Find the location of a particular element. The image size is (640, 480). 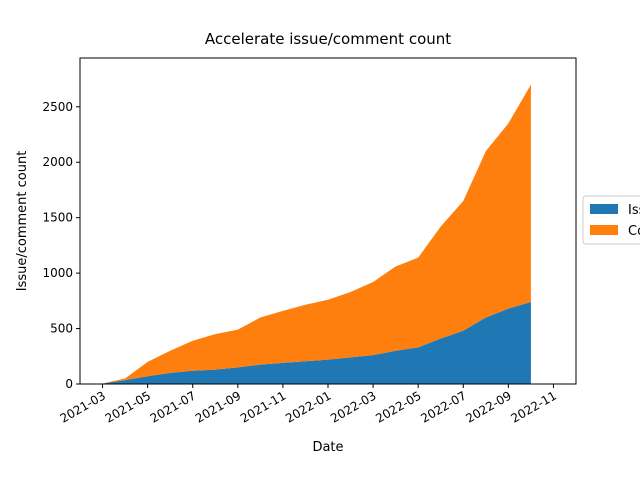

x-tick-label: 2021-07 is located at coordinates (173, 406).